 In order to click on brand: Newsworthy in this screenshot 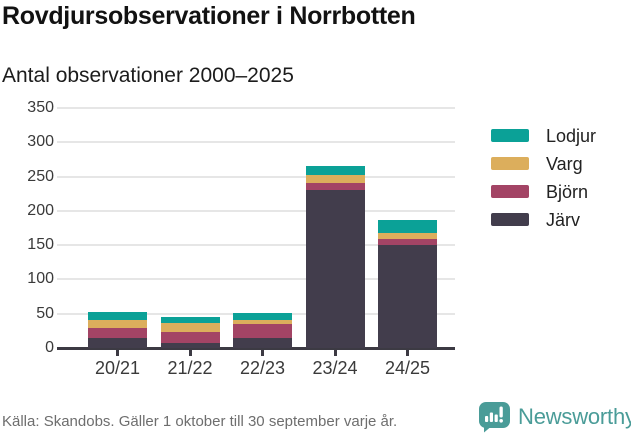, I will do `click(554, 417)`.